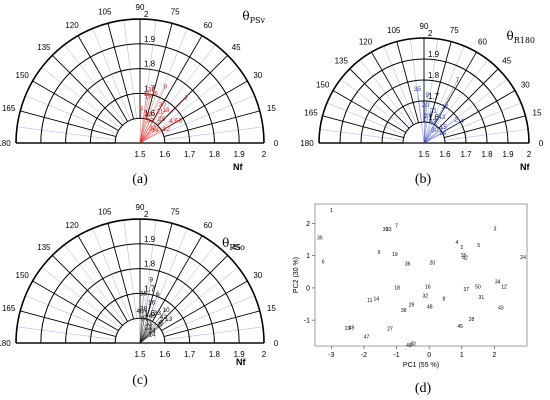 This screenshot has width=550, height=400. What do you see at coordinates (462, 355) in the screenshot?
I see `x-tick-label: 1` at bounding box center [462, 355].